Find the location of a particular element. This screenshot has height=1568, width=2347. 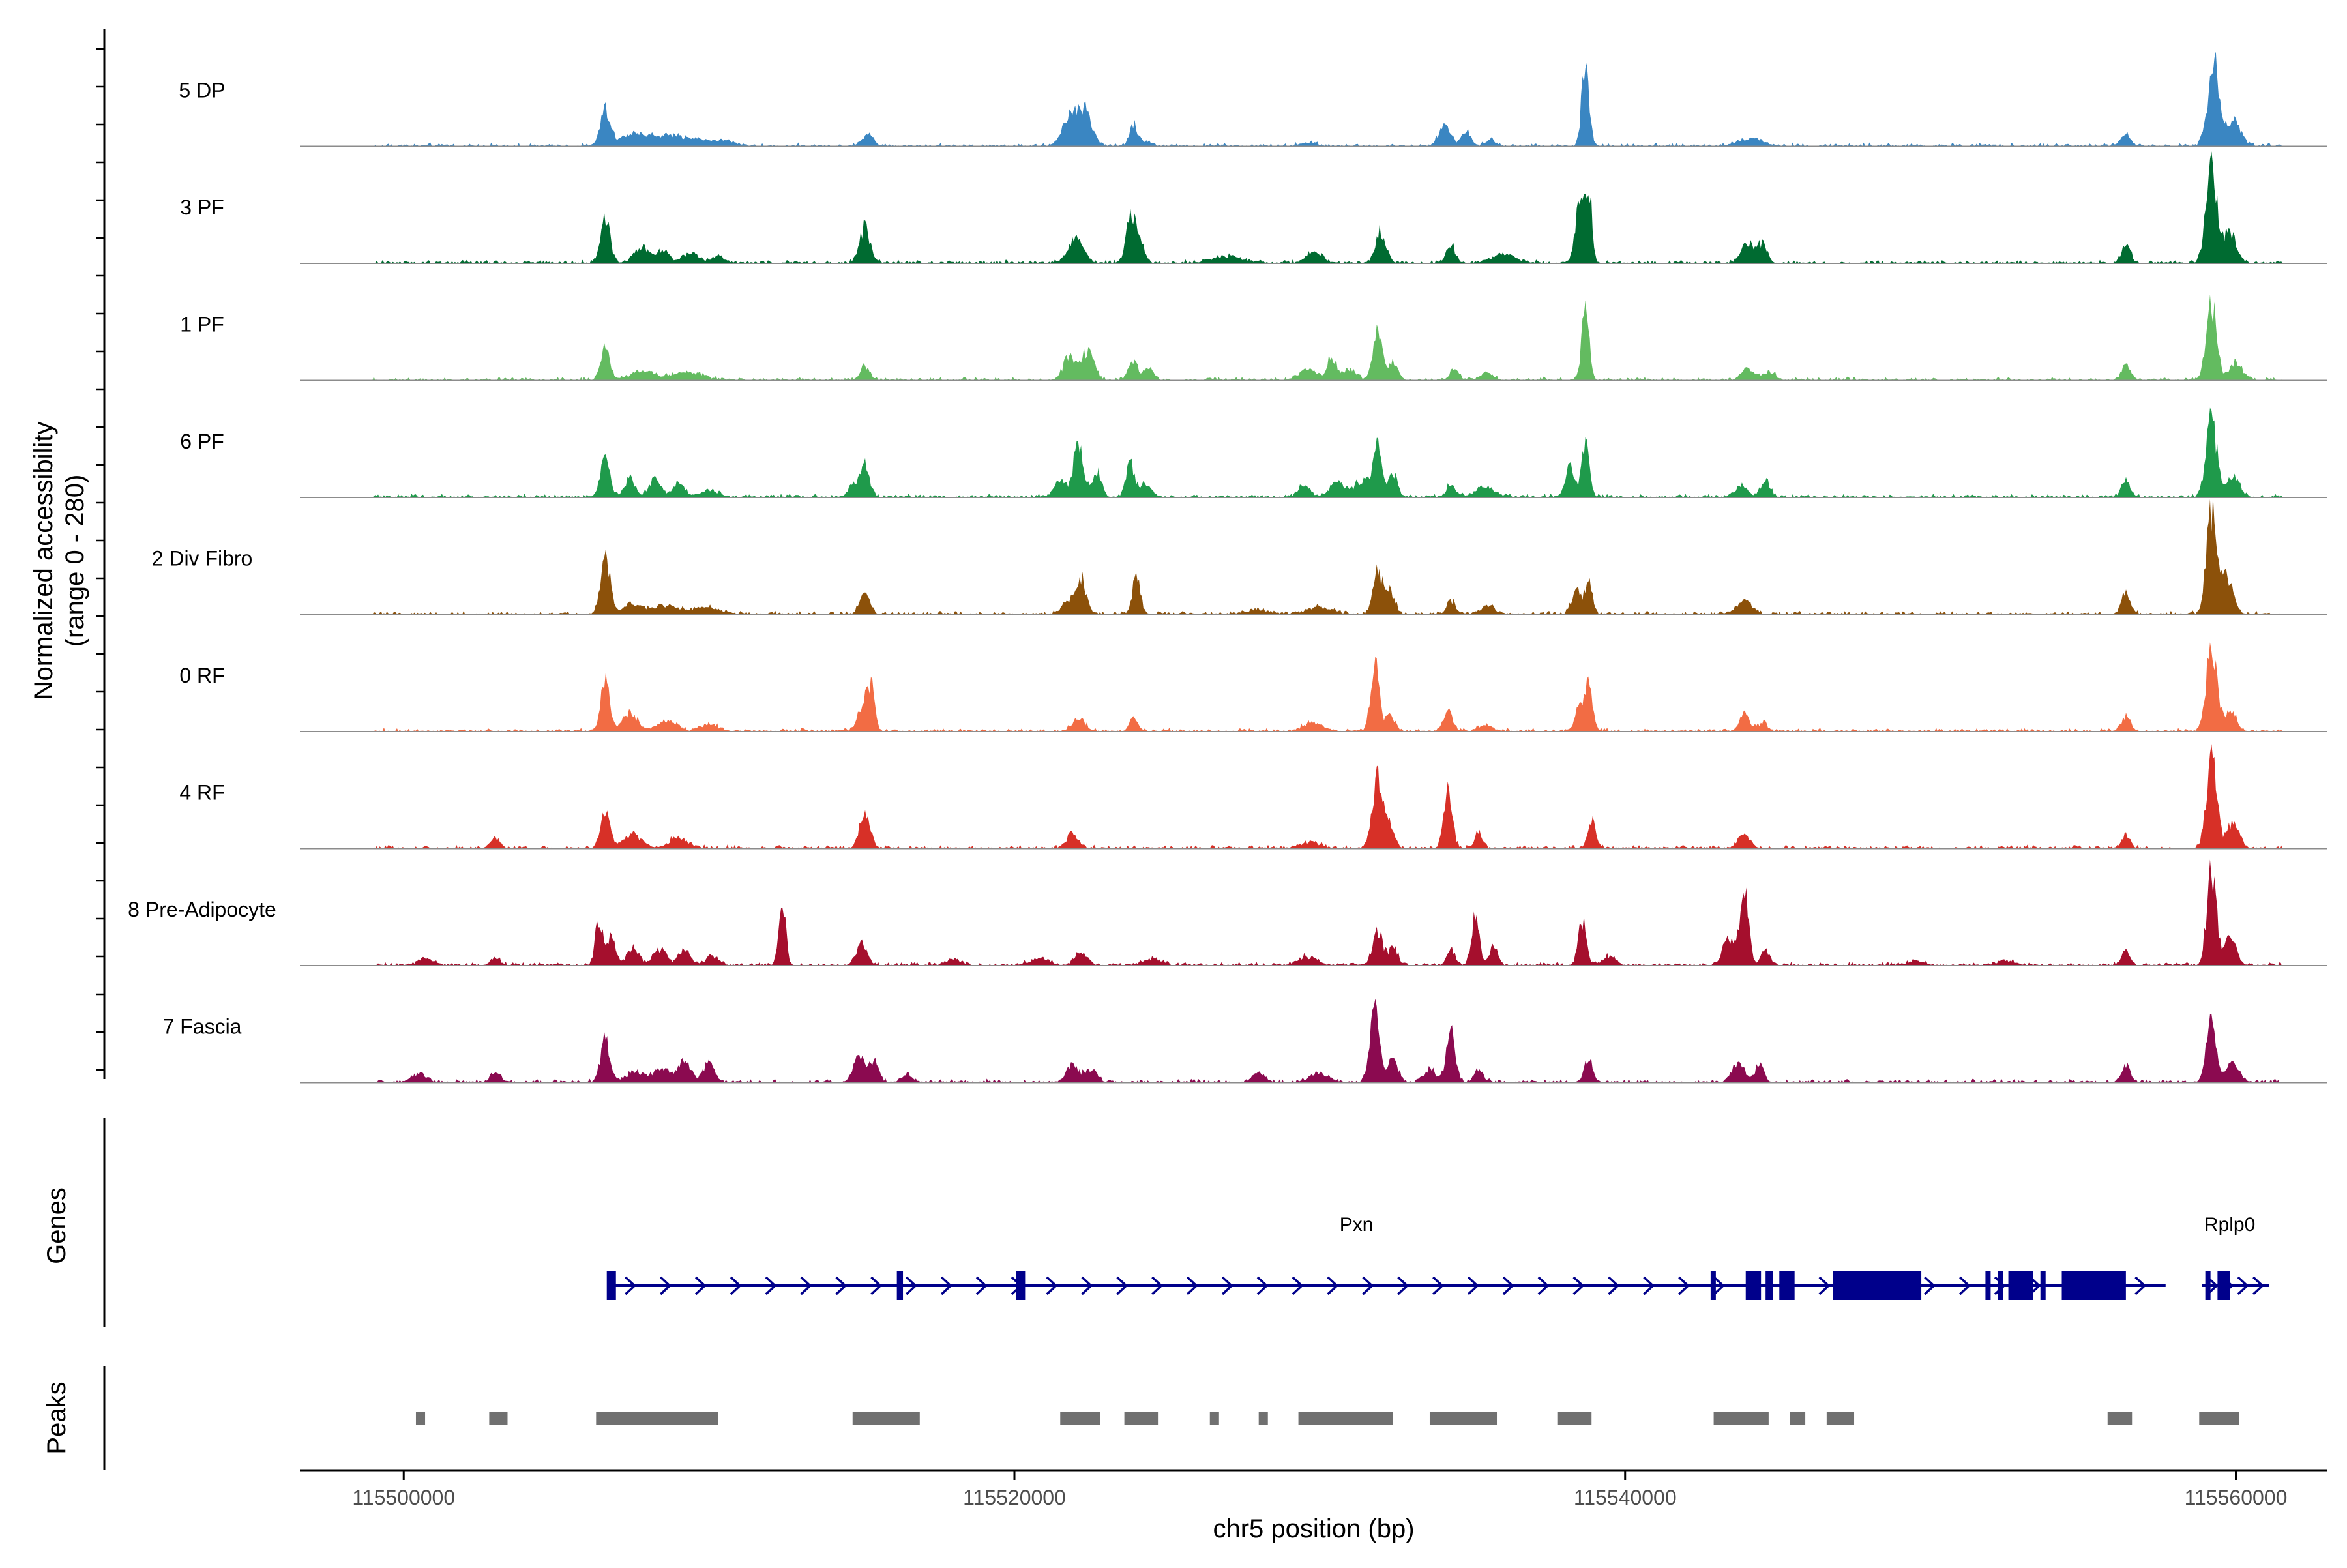

x-axis: 115500000 115520000 115540000 115560000 is located at coordinates (1313, 1489).